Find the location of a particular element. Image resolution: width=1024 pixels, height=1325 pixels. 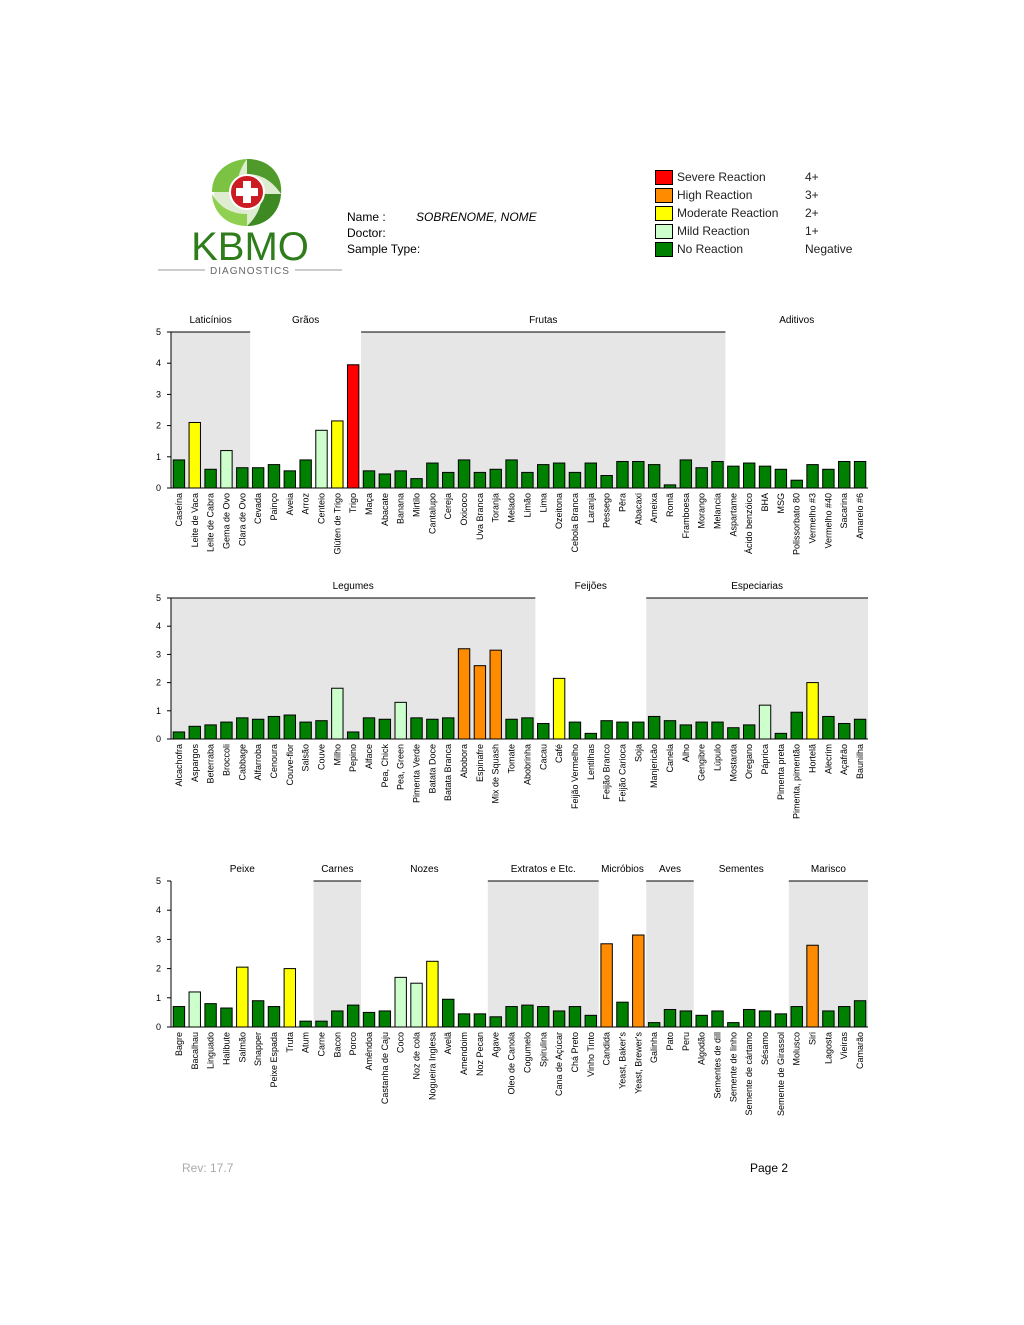

x-tick-label: Batata Branca is located at coordinates (448, 772).